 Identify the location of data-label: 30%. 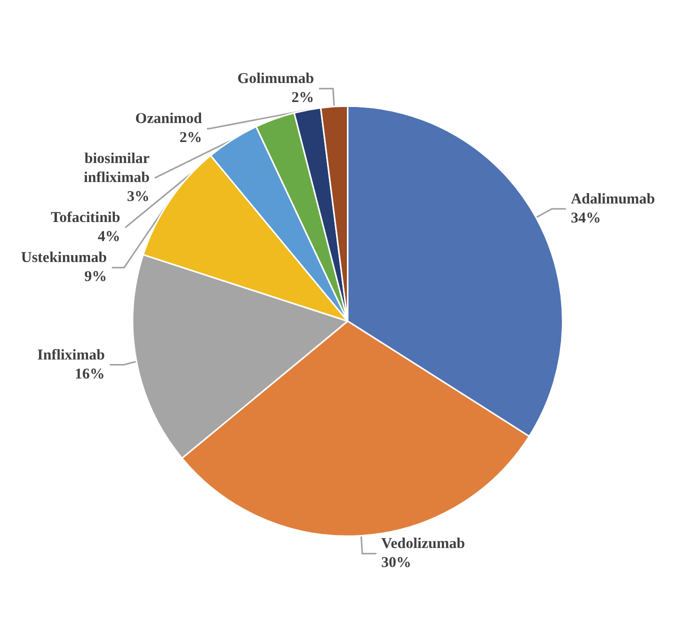
(396, 563).